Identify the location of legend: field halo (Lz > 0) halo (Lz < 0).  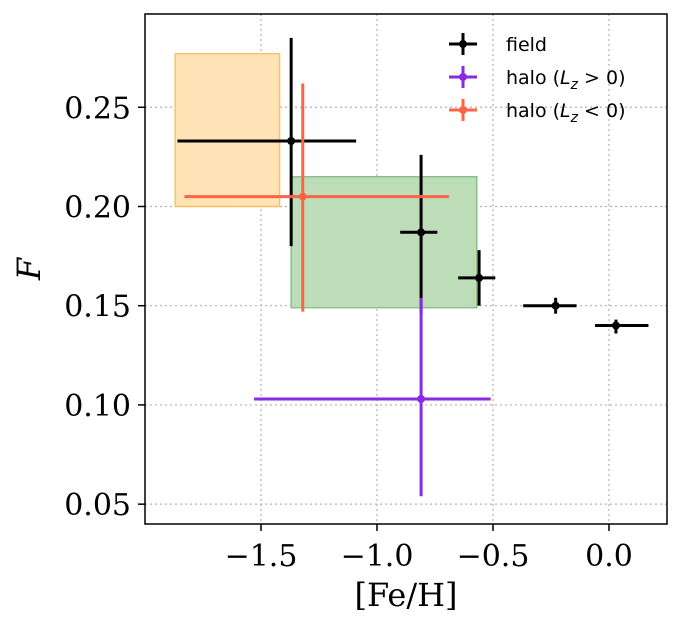
(537, 79).